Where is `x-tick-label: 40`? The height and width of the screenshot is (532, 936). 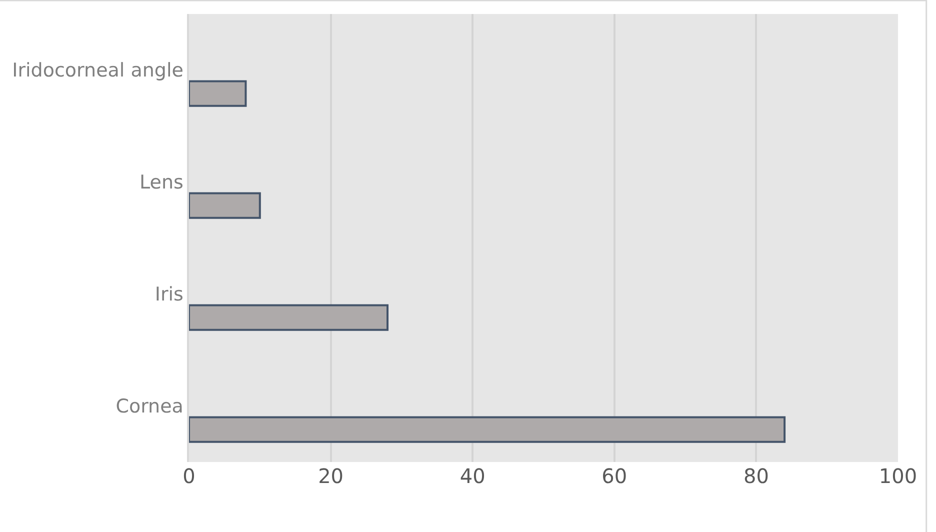
x-tick-label: 40 is located at coordinates (473, 476).